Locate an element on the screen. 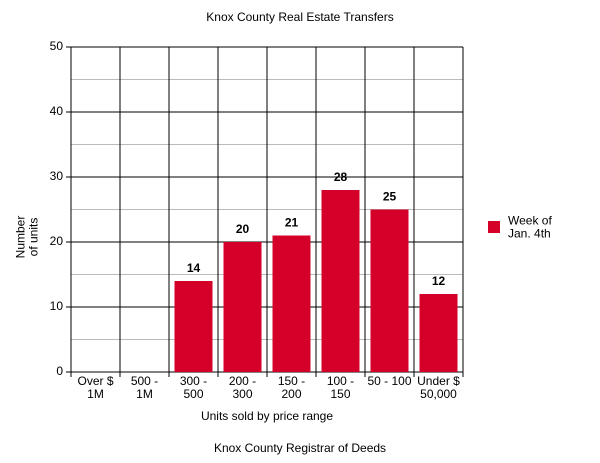 The height and width of the screenshot is (463, 600). y-tick-label: 0 is located at coordinates (59, 371).